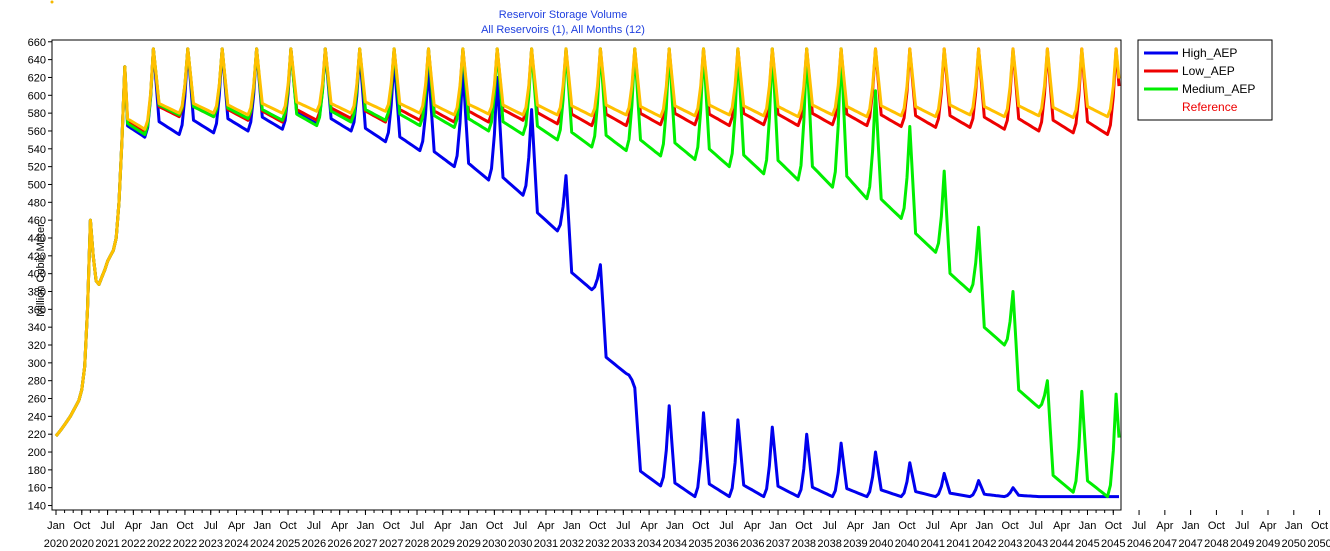 The width and height of the screenshot is (1330, 551). What do you see at coordinates (37, 61) in the screenshot?
I see `y-tick-label: 640` at bounding box center [37, 61].